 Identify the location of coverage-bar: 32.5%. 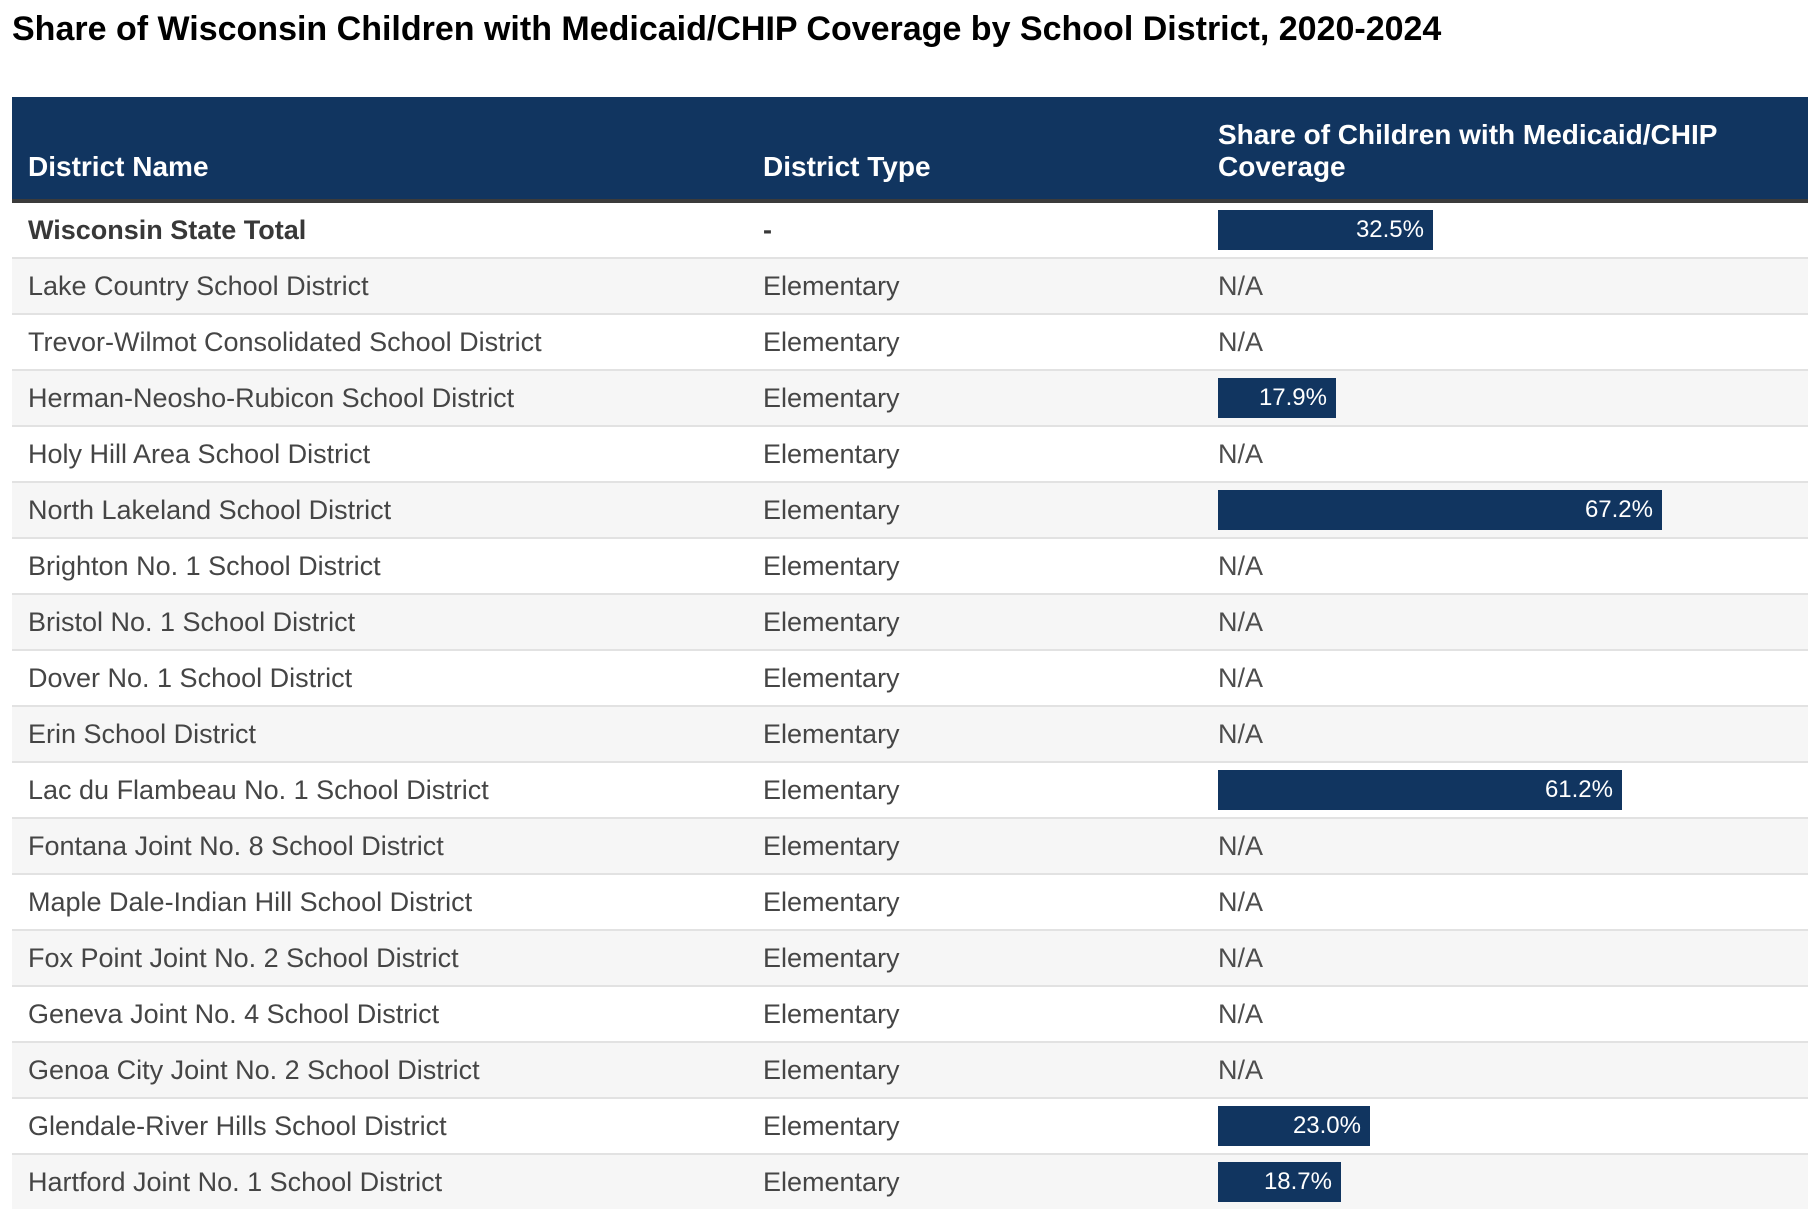
(1325, 230).